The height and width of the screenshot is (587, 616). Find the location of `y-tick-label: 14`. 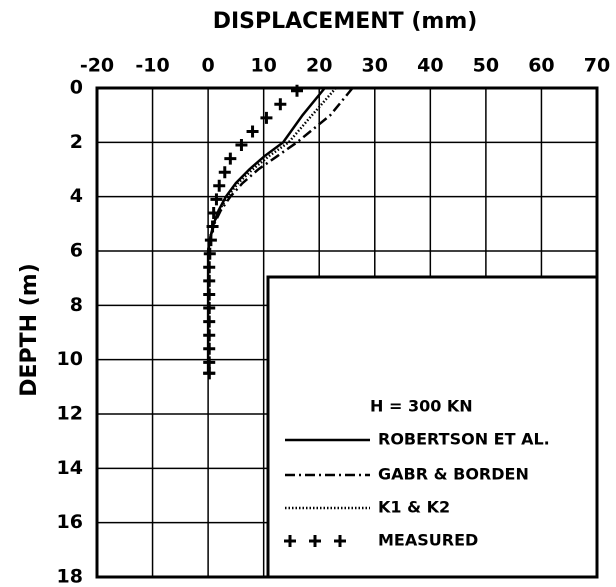

y-tick-label: 14 is located at coordinates (70, 468).